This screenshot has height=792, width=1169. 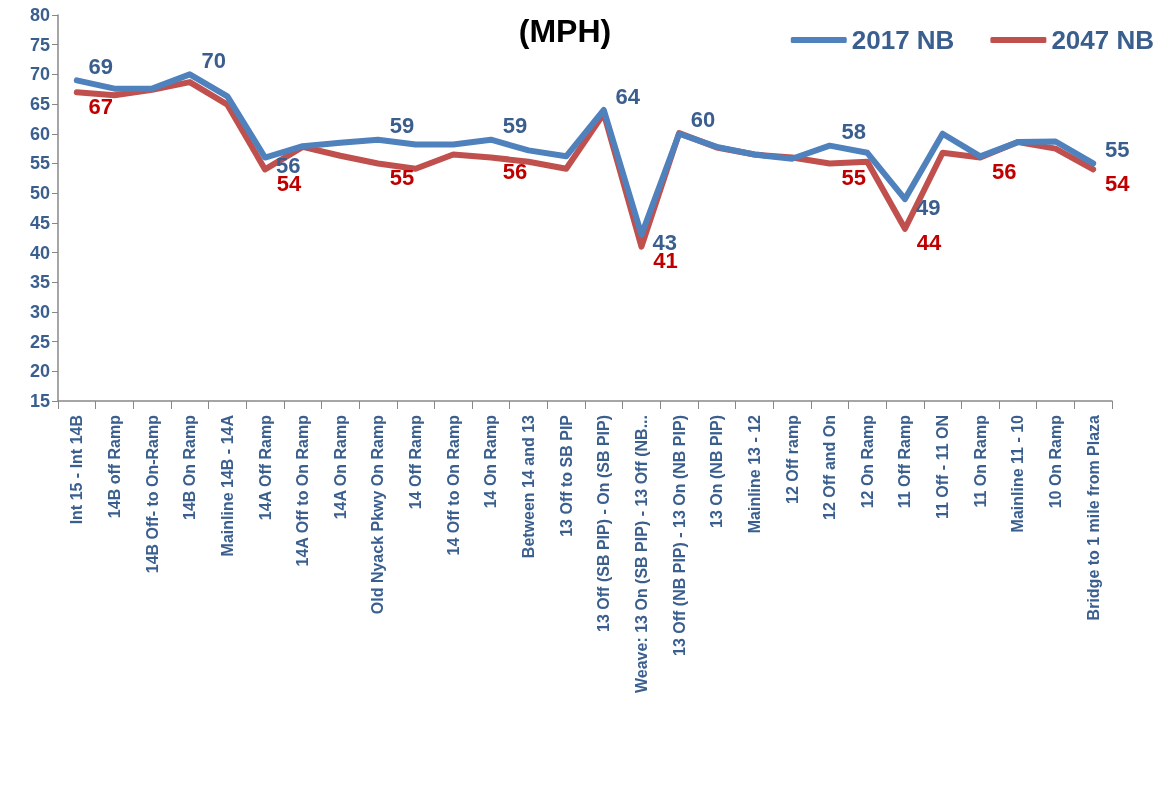 I want to click on x-tick-label: 13 Off (NB PIP) - 13 On (NB PIP), so click(x=679, y=535).